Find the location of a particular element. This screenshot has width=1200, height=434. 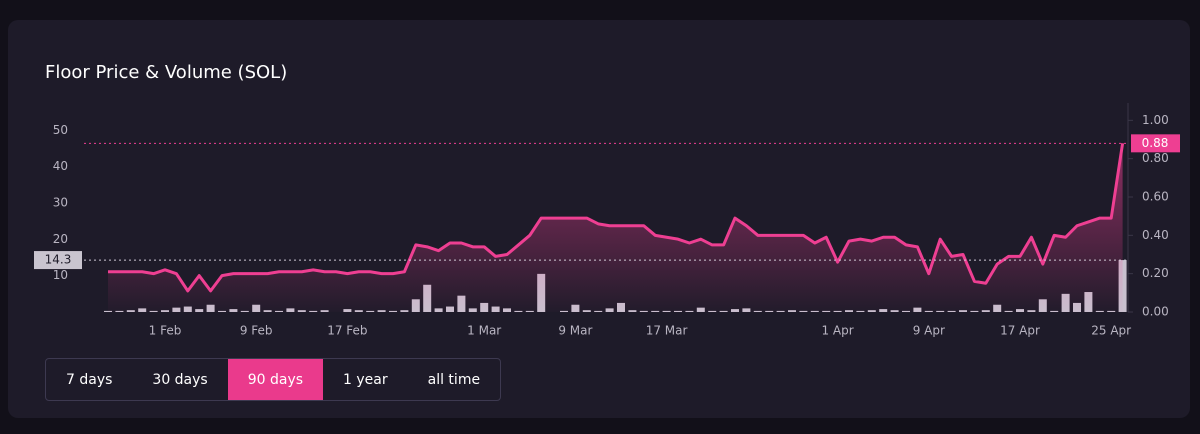

y-tick-label: 10 is located at coordinates (60, 275).